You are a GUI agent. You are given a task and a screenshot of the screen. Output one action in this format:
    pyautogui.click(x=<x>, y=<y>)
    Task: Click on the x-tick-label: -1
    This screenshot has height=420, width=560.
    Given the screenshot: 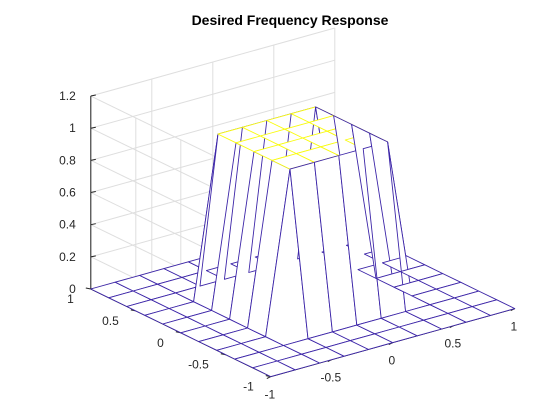 What is the action you would take?
    pyautogui.click(x=269, y=395)
    